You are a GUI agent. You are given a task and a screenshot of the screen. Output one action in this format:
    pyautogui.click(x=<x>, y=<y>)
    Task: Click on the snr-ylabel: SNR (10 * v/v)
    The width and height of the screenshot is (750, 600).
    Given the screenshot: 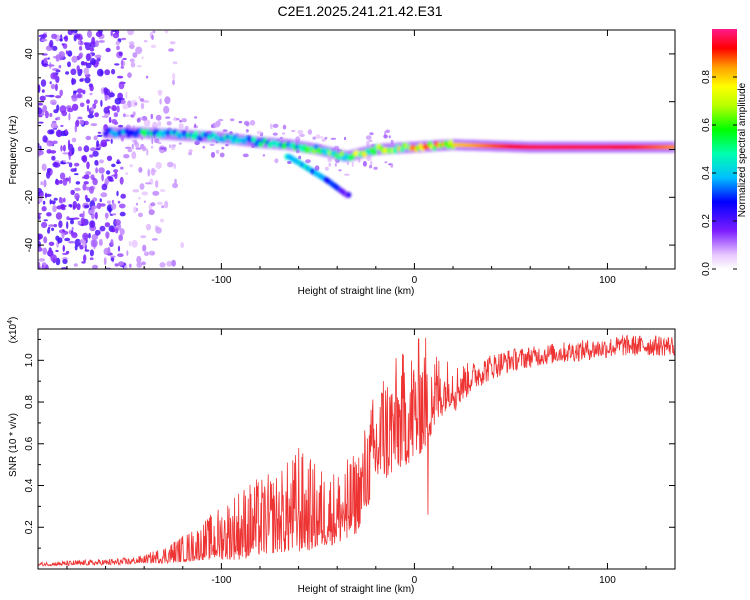 What is the action you would take?
    pyautogui.click(x=13, y=445)
    